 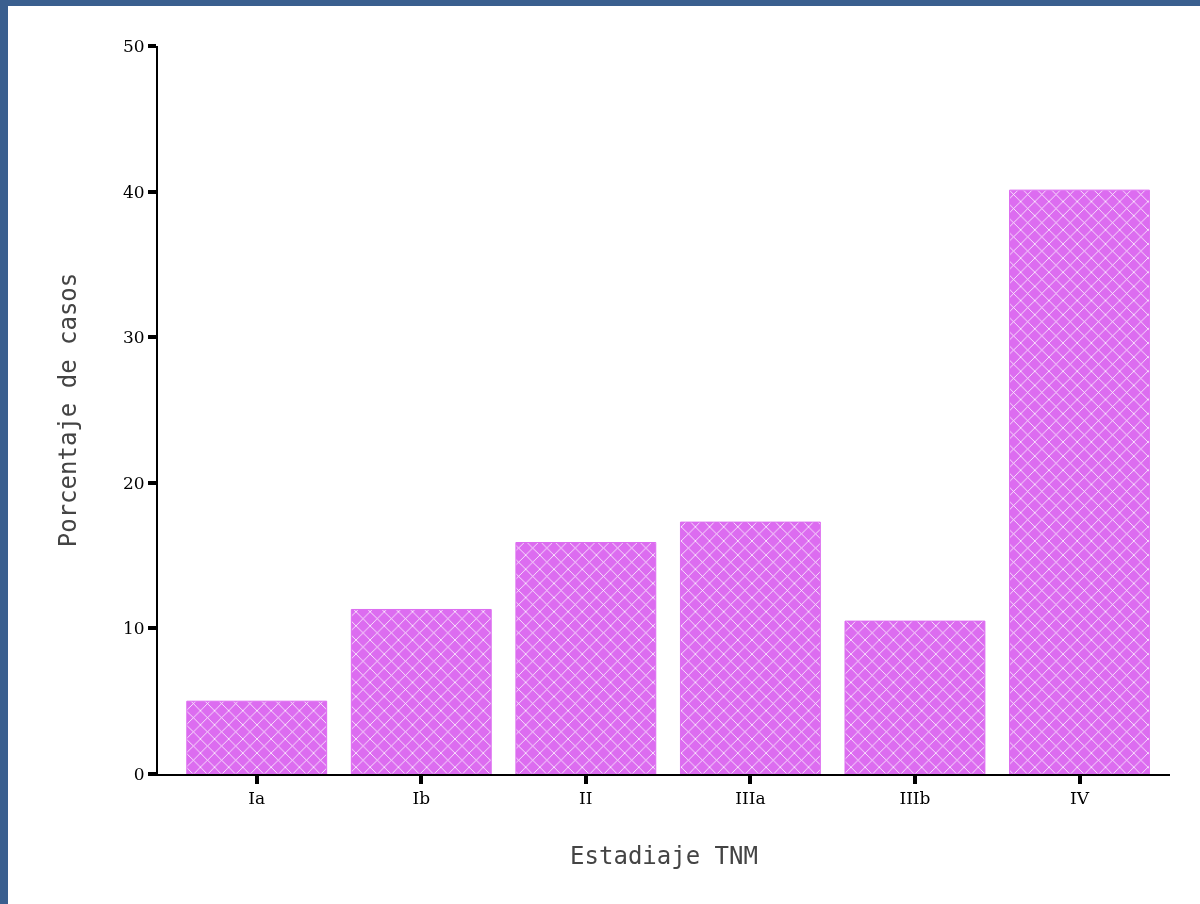 What do you see at coordinates (915, 798) in the screenshot?
I see `x-tick-label: IIIb` at bounding box center [915, 798].